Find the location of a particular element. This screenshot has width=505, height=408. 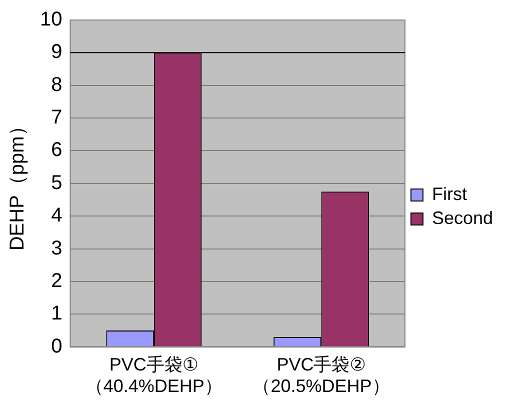

y-tick-label: 3 is located at coordinates (56, 248).